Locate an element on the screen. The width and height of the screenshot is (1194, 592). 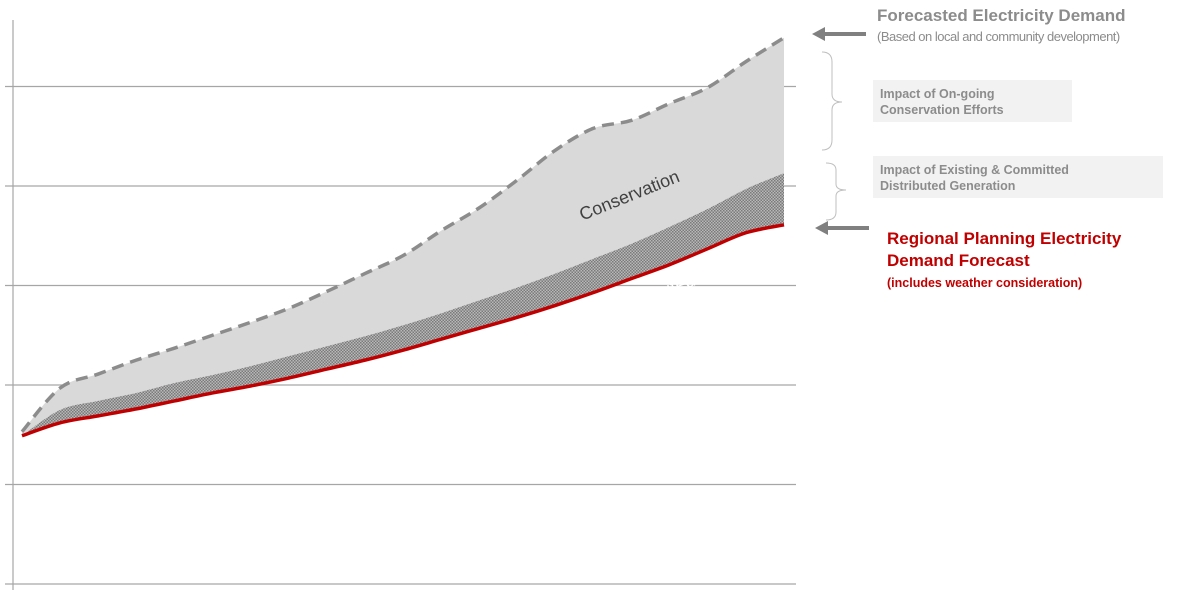
dg-impact-line-2: Distributed Generation is located at coordinates (948, 186).